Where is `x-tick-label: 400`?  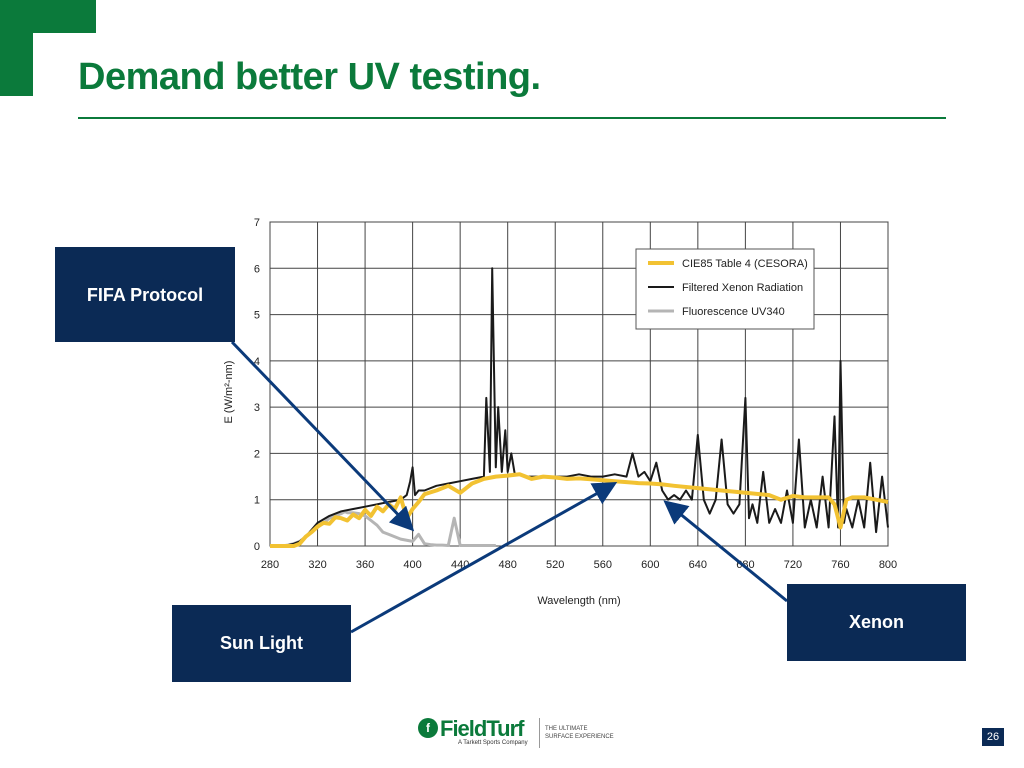 x-tick-label: 400 is located at coordinates (412, 565).